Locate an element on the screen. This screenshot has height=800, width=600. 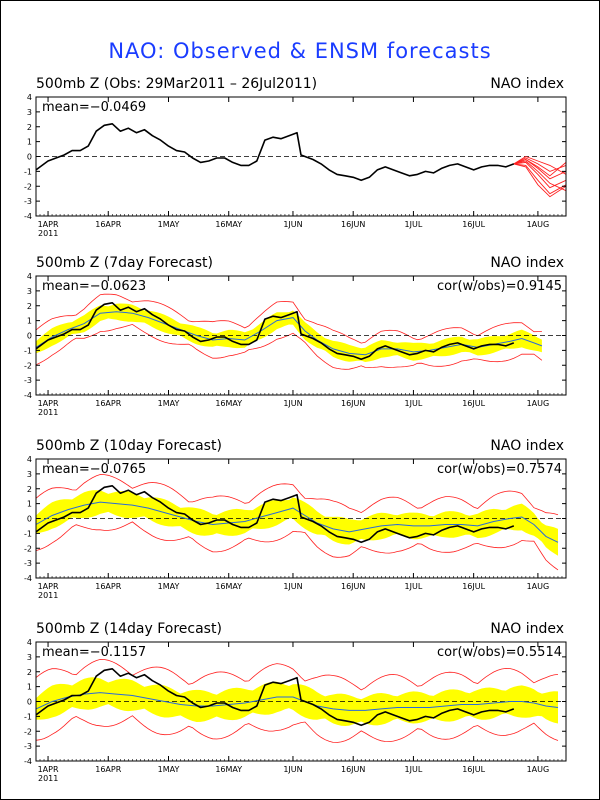
spread-band is located at coordinates (297, 523).